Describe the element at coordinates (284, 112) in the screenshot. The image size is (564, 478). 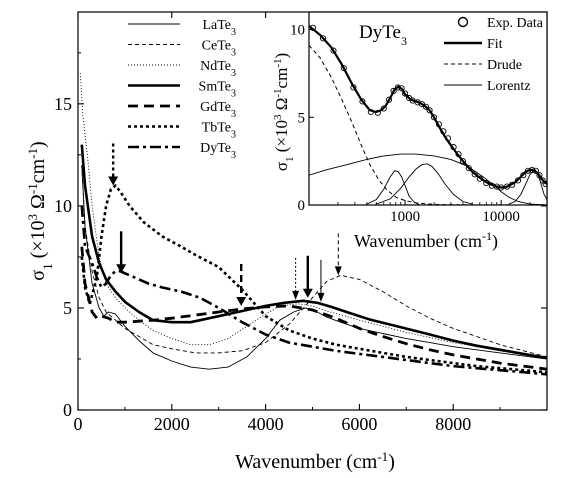
I see `inset-y-axis-label: σ1 (×103 Ω-1cm-1)` at that location.